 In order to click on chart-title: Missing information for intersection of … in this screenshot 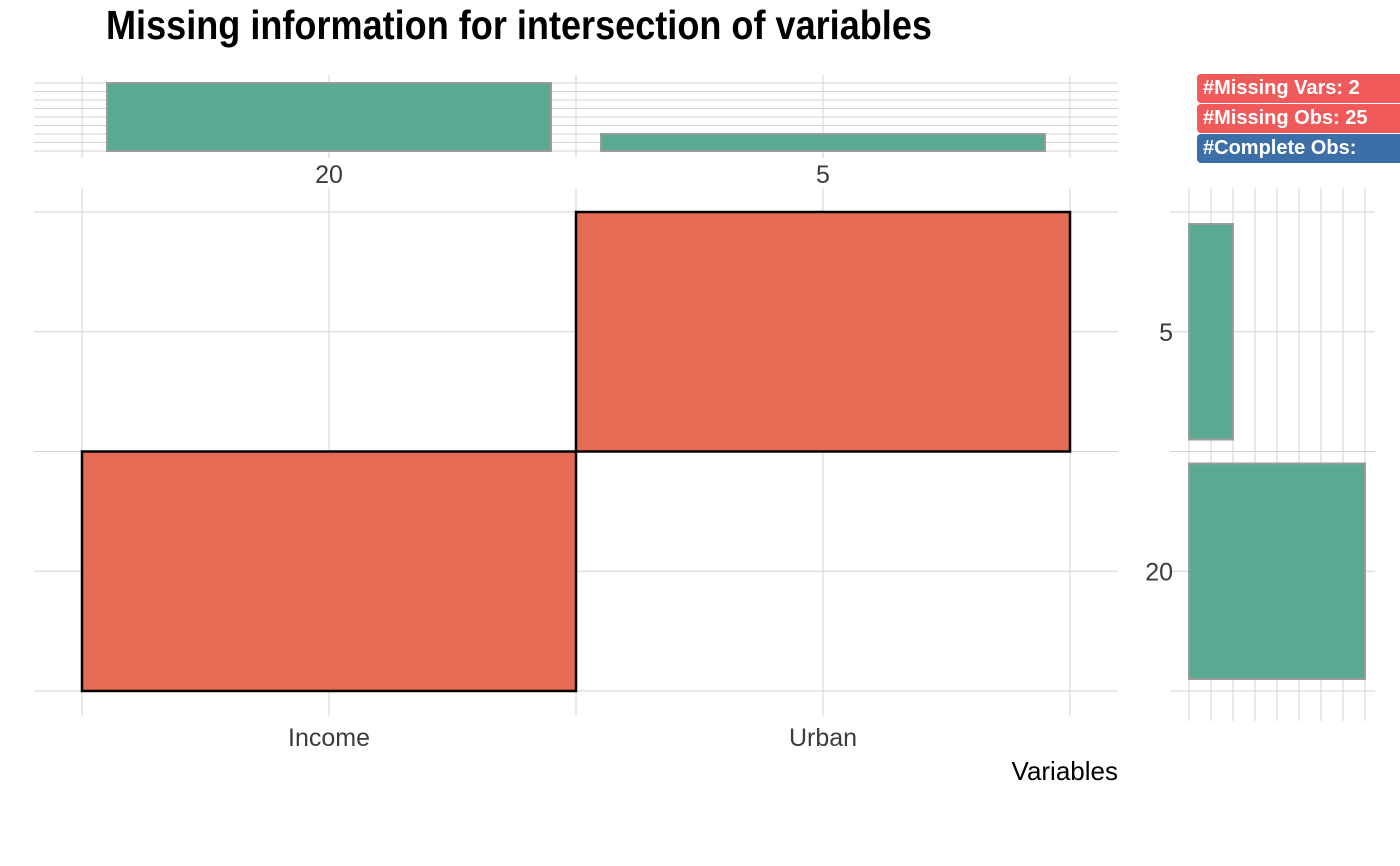, I will do `click(519, 25)`.